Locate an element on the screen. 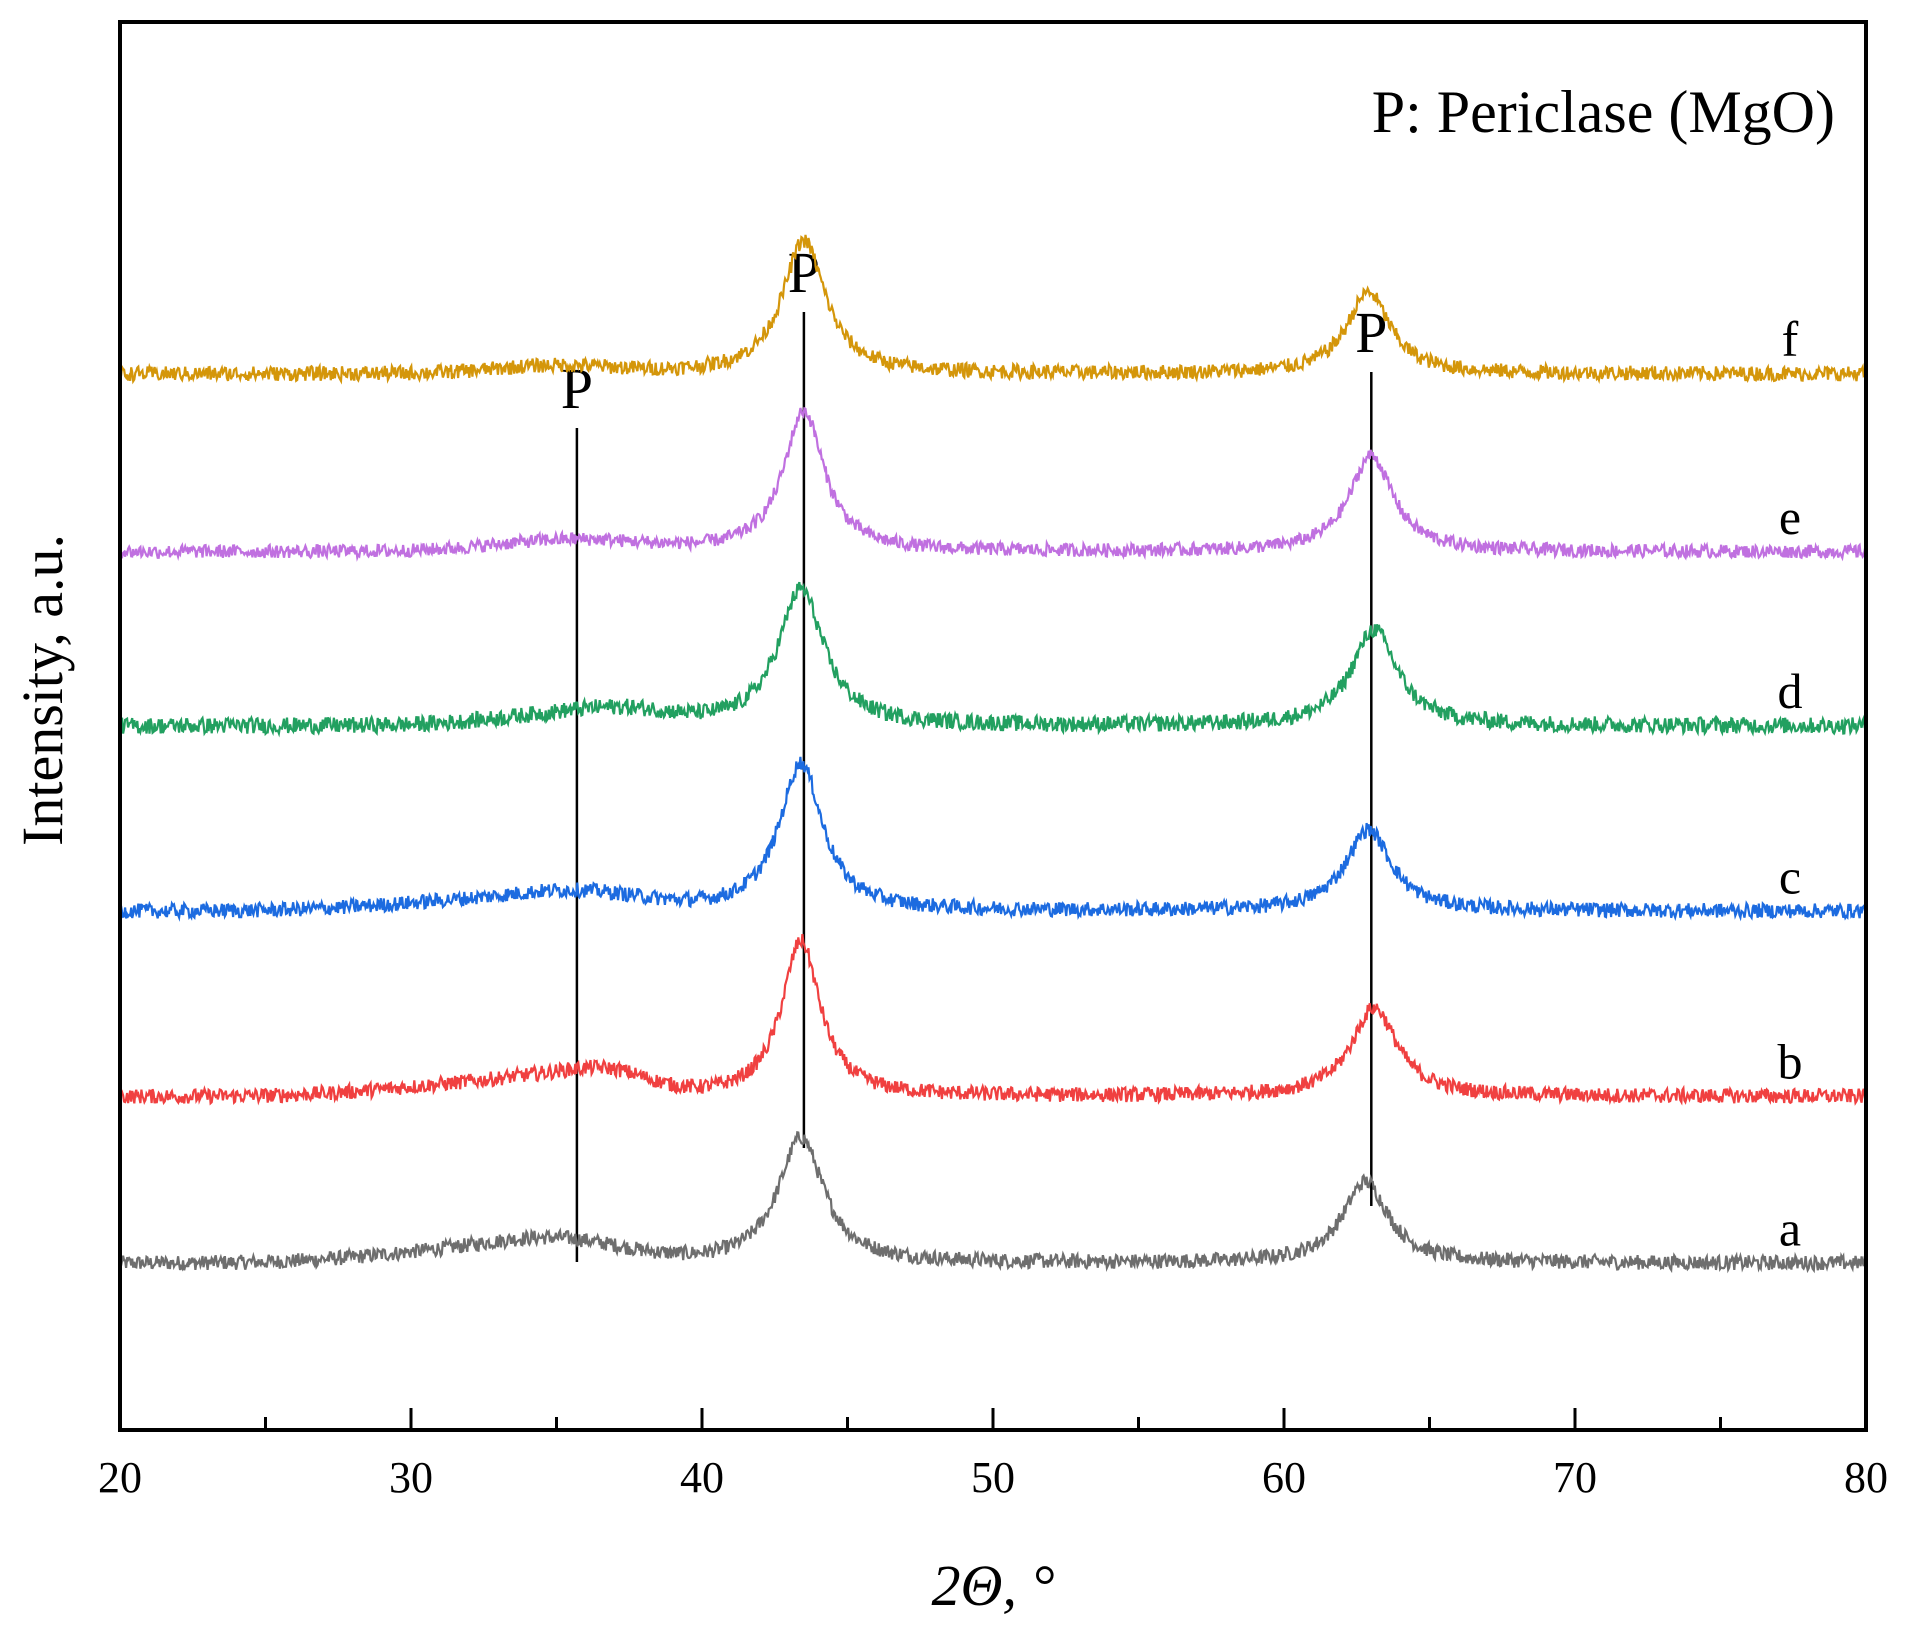 This screenshot has height=1648, width=1906. x-tick-label: 20 is located at coordinates (120, 1477).